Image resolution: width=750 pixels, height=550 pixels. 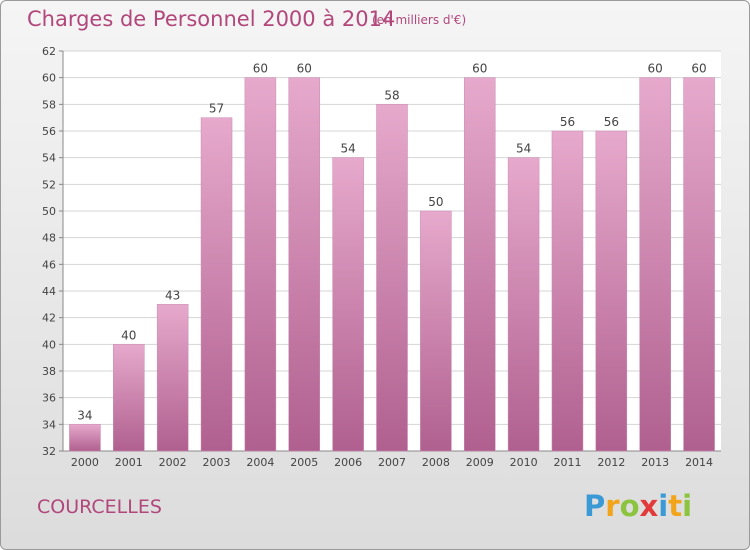 I want to click on x-tick-label: 2007, so click(x=392, y=462).